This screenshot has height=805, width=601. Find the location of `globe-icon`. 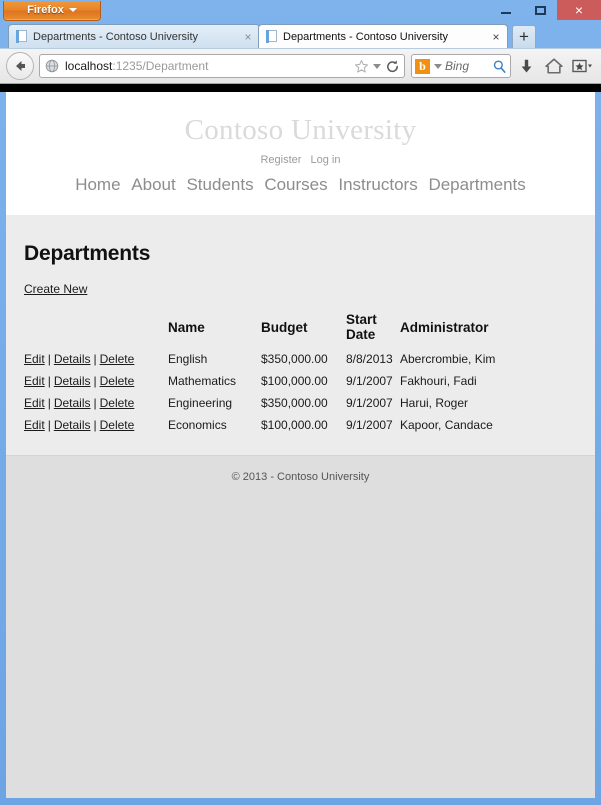

globe-icon is located at coordinates (52, 66).